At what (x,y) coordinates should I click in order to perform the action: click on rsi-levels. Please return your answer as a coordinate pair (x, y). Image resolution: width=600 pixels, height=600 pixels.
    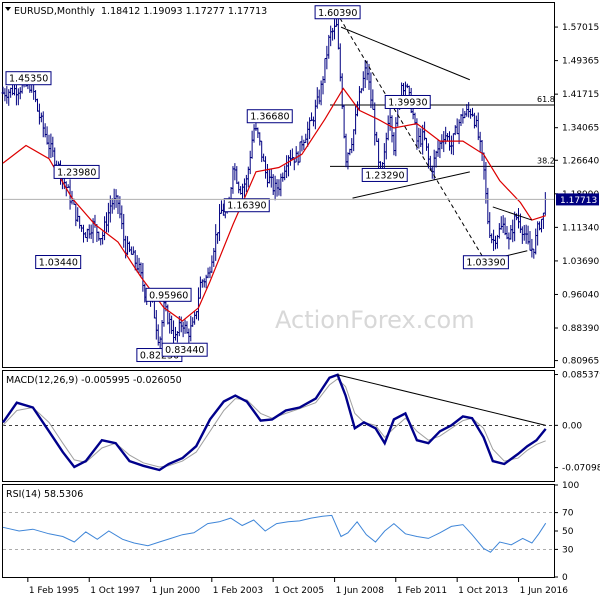
    Looking at the image, I should click on (278, 531).